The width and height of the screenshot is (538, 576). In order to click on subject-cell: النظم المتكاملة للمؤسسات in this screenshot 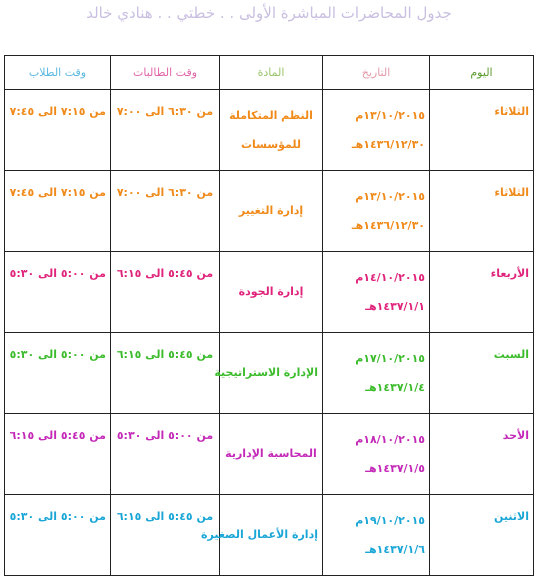, I will do `click(271, 130)`.